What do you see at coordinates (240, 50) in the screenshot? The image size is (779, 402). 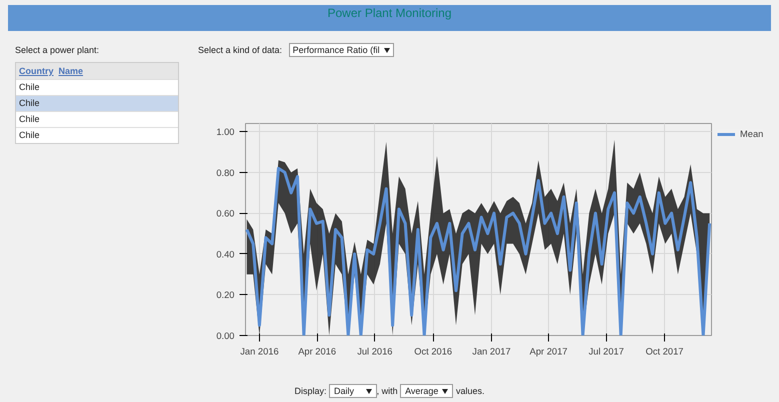 I see `text: Select a kind of data:` at bounding box center [240, 50].